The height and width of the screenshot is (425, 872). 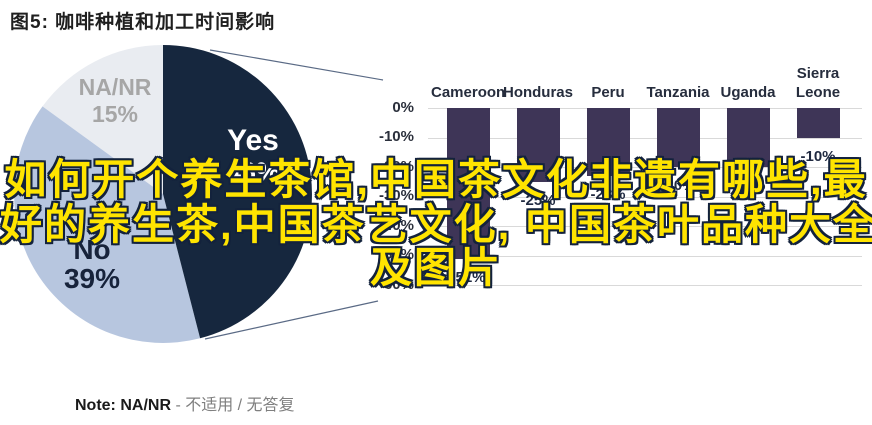 What do you see at coordinates (115, 87) in the screenshot?
I see `pie-label-nanr: NA/NR` at bounding box center [115, 87].